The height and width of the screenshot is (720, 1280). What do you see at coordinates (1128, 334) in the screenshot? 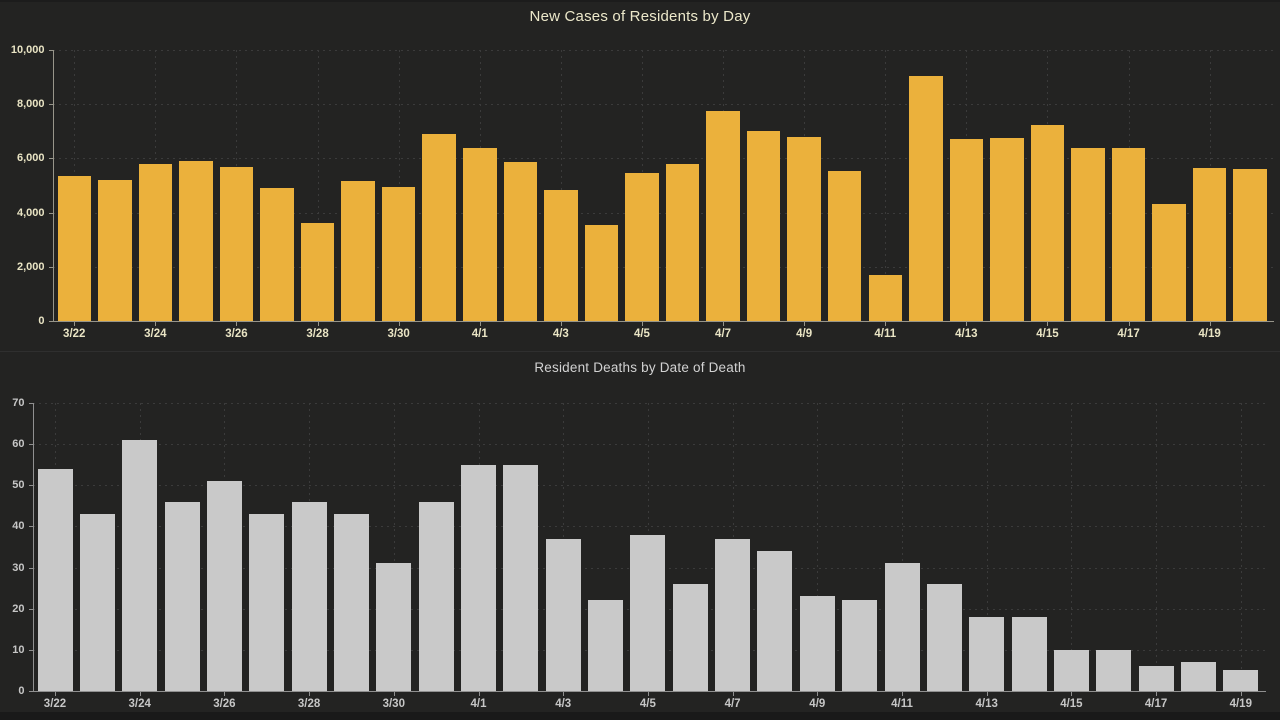
I see `x-axis-label: 4/17` at bounding box center [1128, 334].